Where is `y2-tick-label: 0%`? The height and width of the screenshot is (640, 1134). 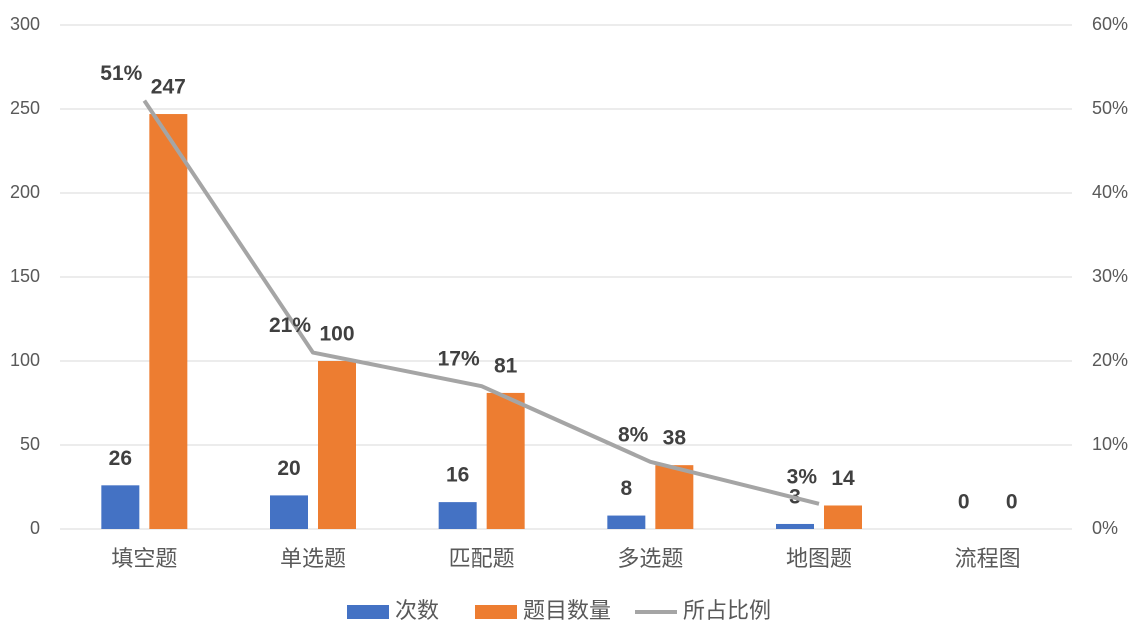
y2-tick-label: 0% is located at coordinates (1105, 528).